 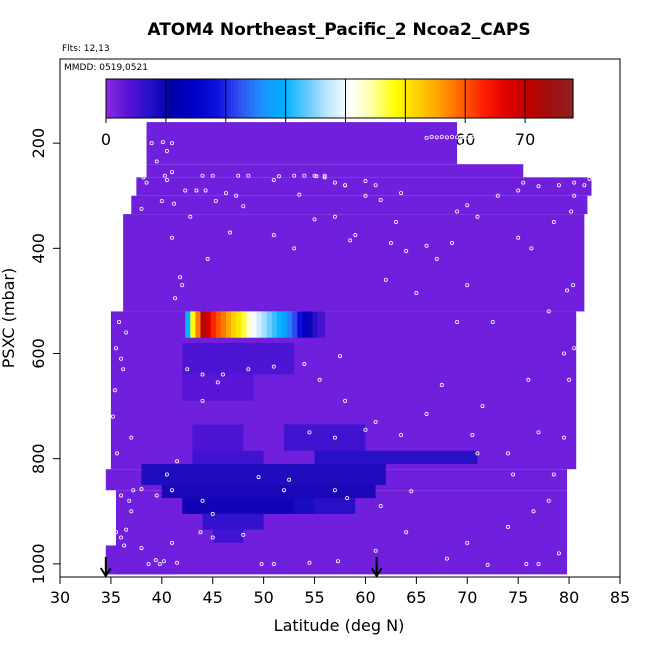 What do you see at coordinates (38, 353) in the screenshot?
I see `y-tick-label: 600` at bounding box center [38, 353].